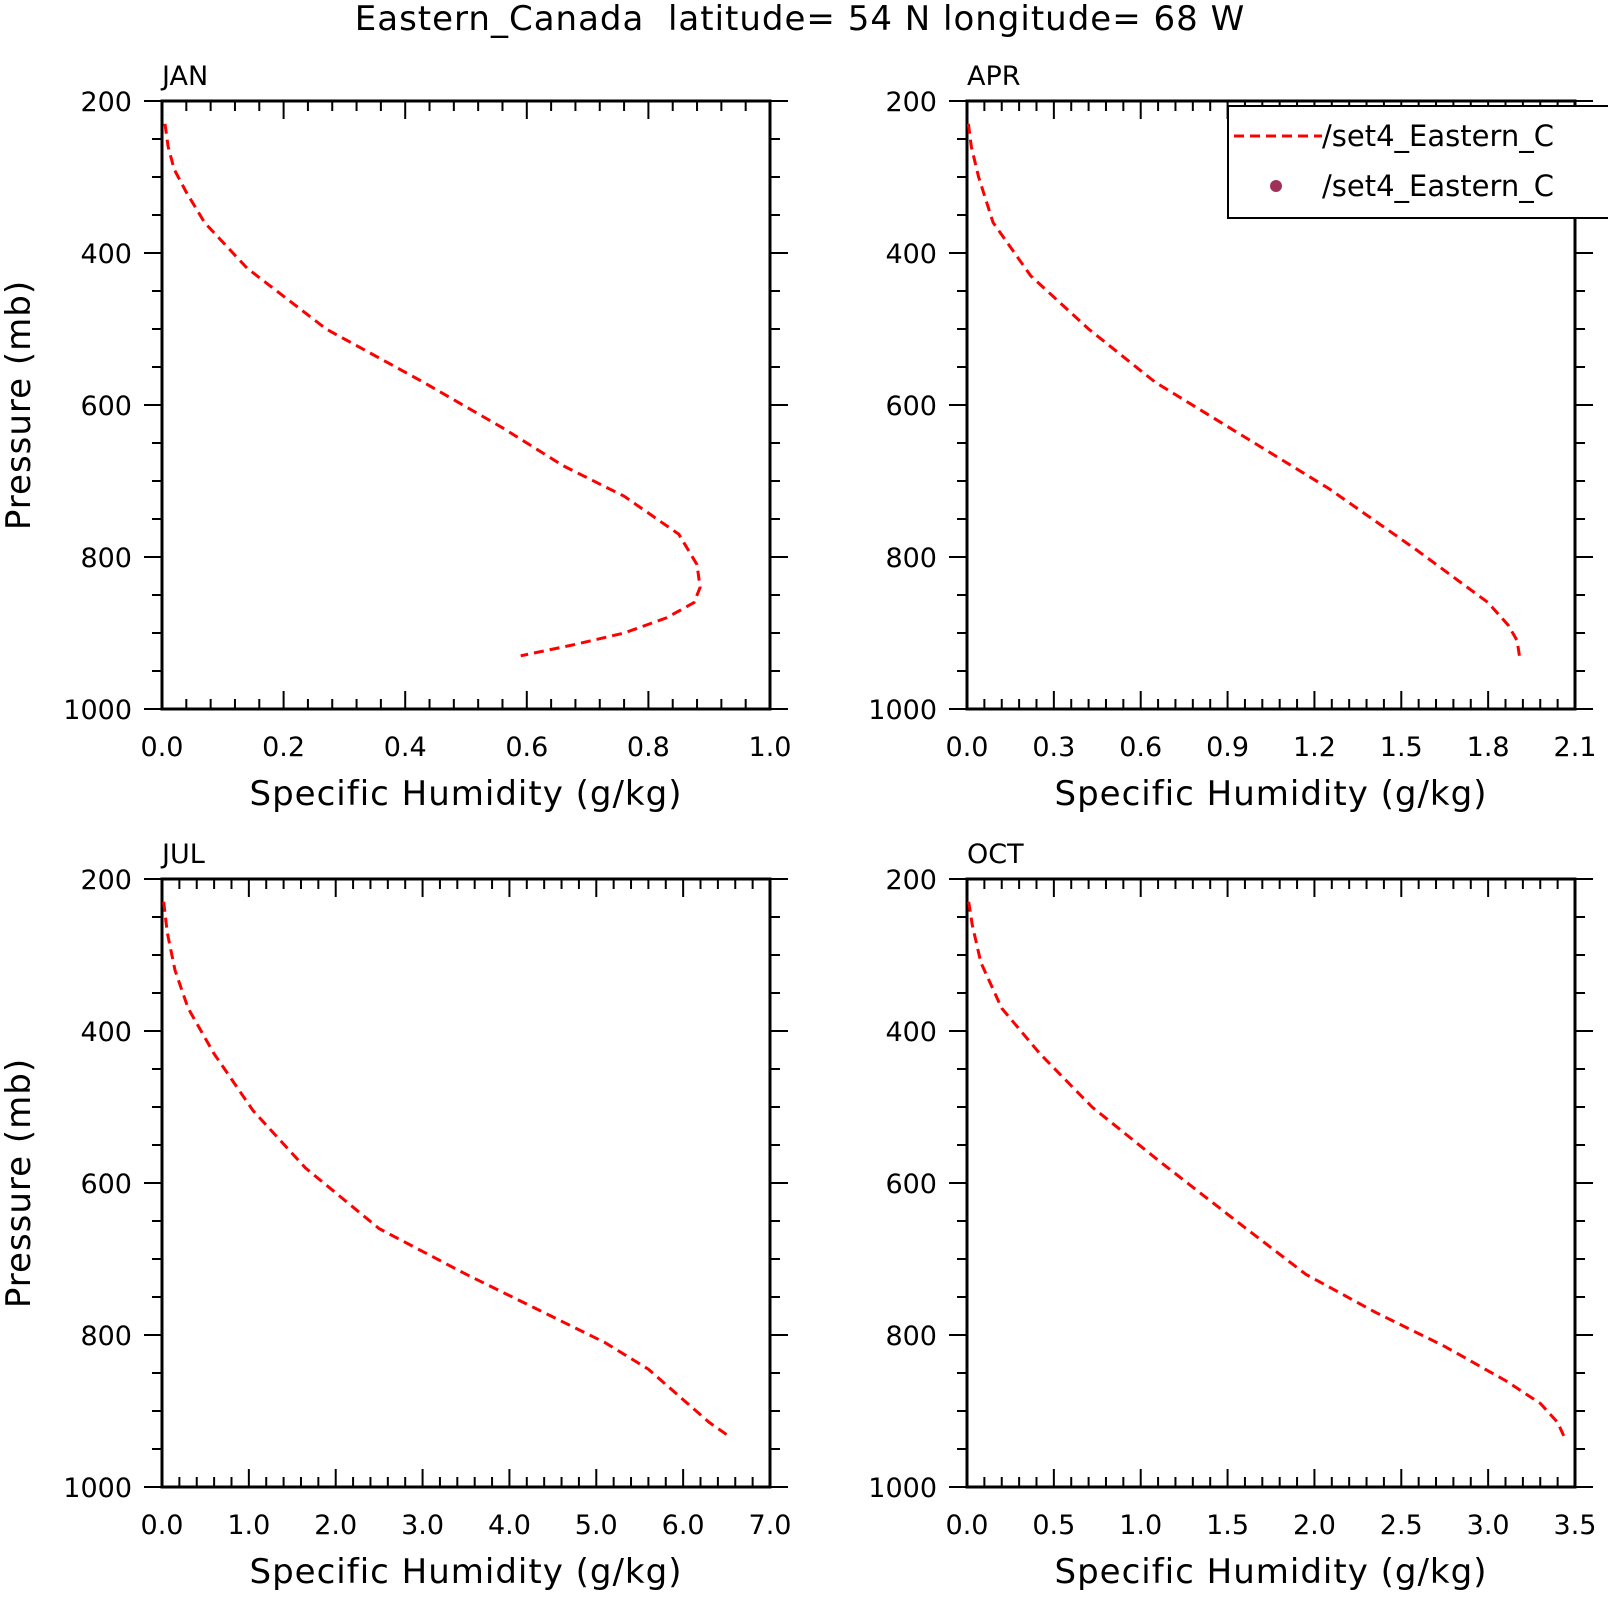 The image size is (1608, 1602). What do you see at coordinates (182, 854) in the screenshot?
I see `panel-label: JUL` at bounding box center [182, 854].